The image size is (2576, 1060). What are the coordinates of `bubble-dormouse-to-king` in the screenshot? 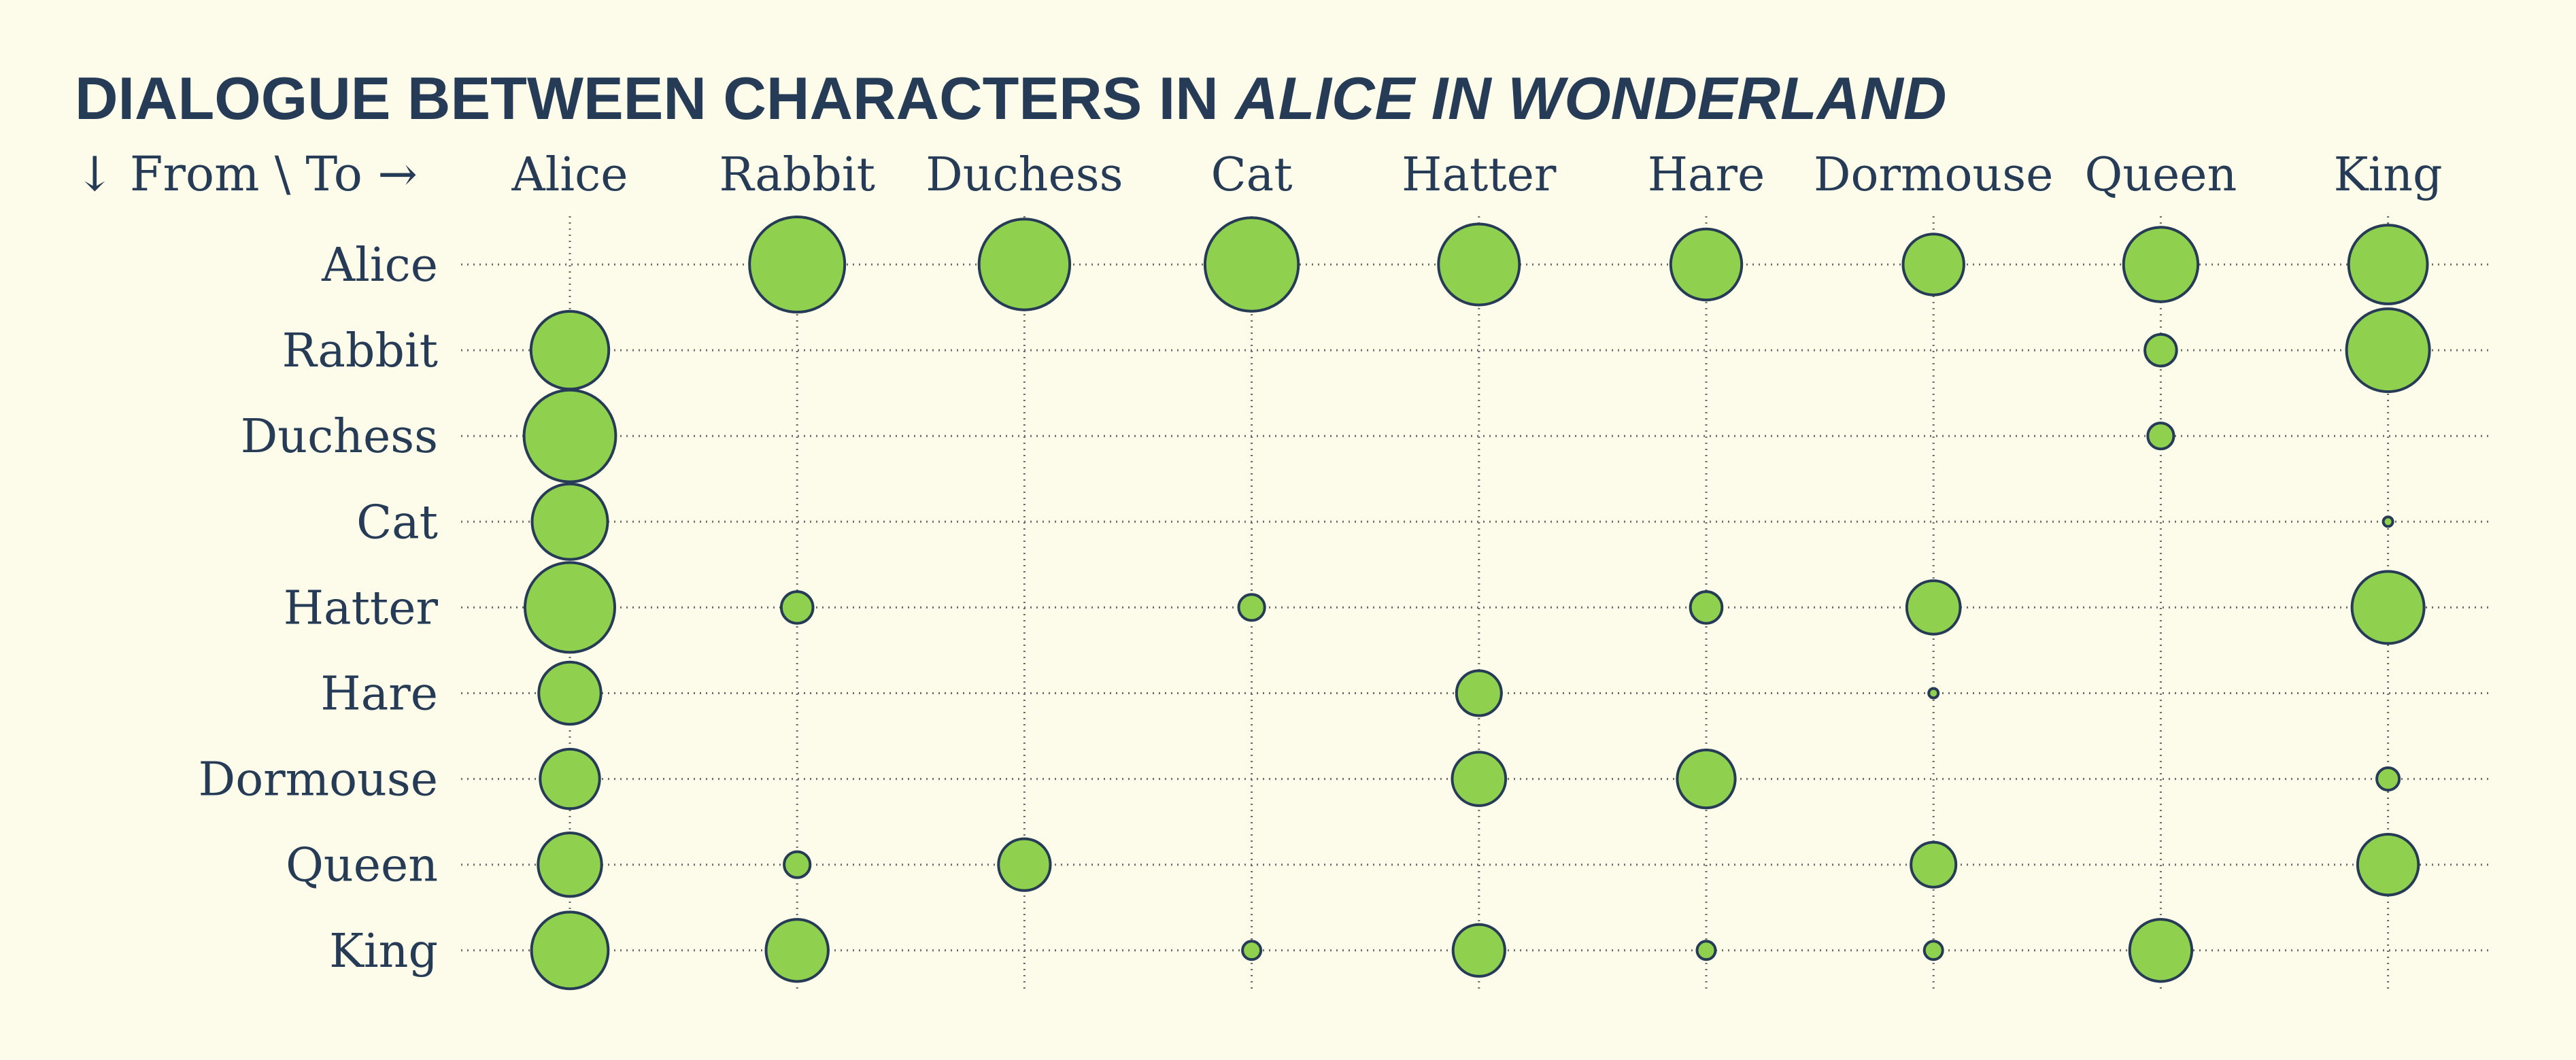 It's located at (2388, 779).